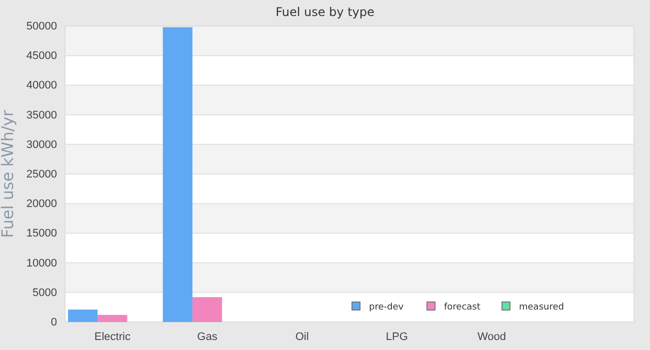 This screenshot has height=350, width=650. I want to click on legend-label: measured, so click(541, 307).